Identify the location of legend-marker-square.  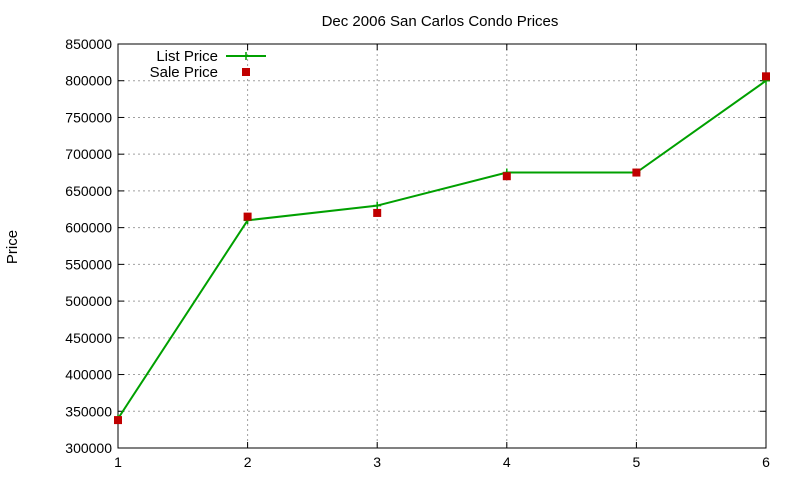
(246, 72).